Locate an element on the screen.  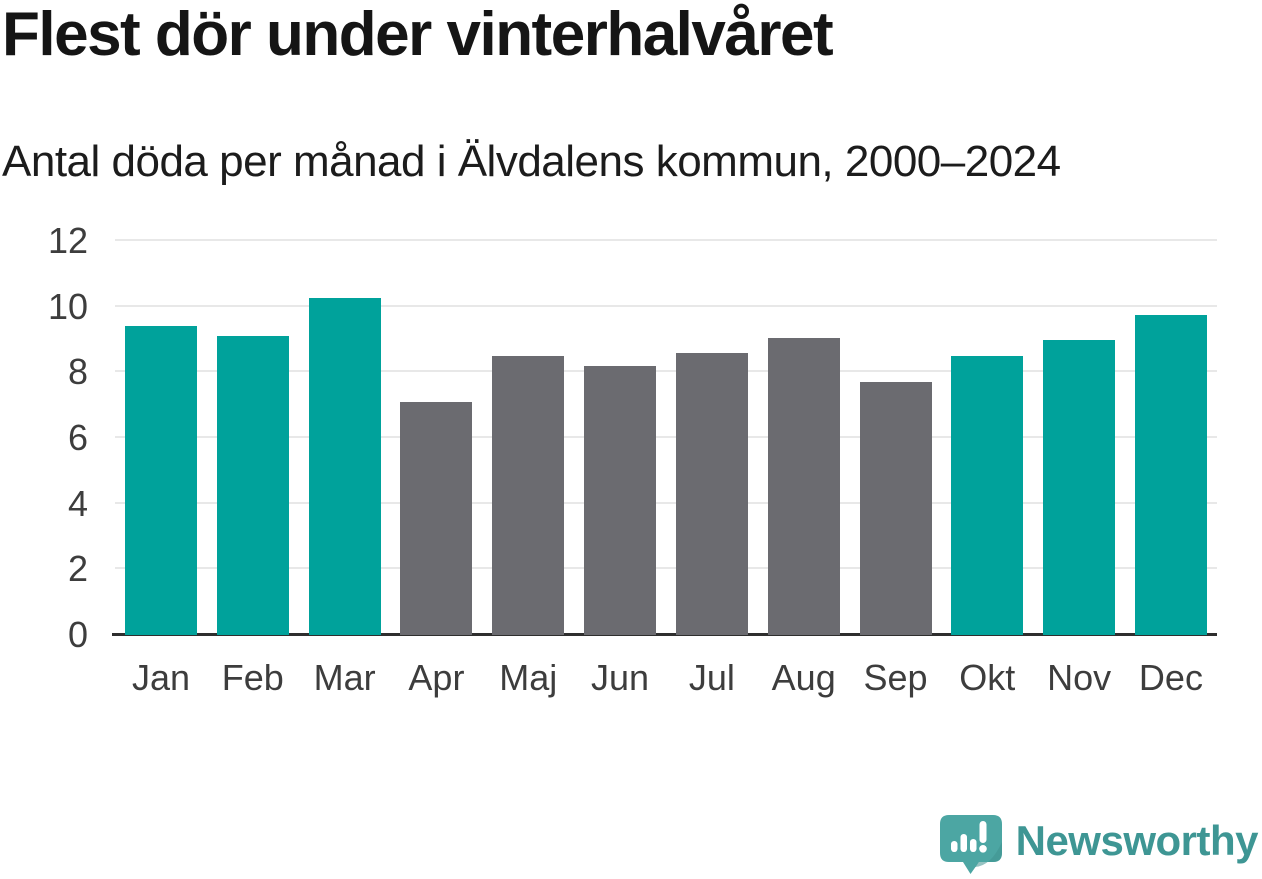
x-tick-jun: Jun is located at coordinates (620, 677).